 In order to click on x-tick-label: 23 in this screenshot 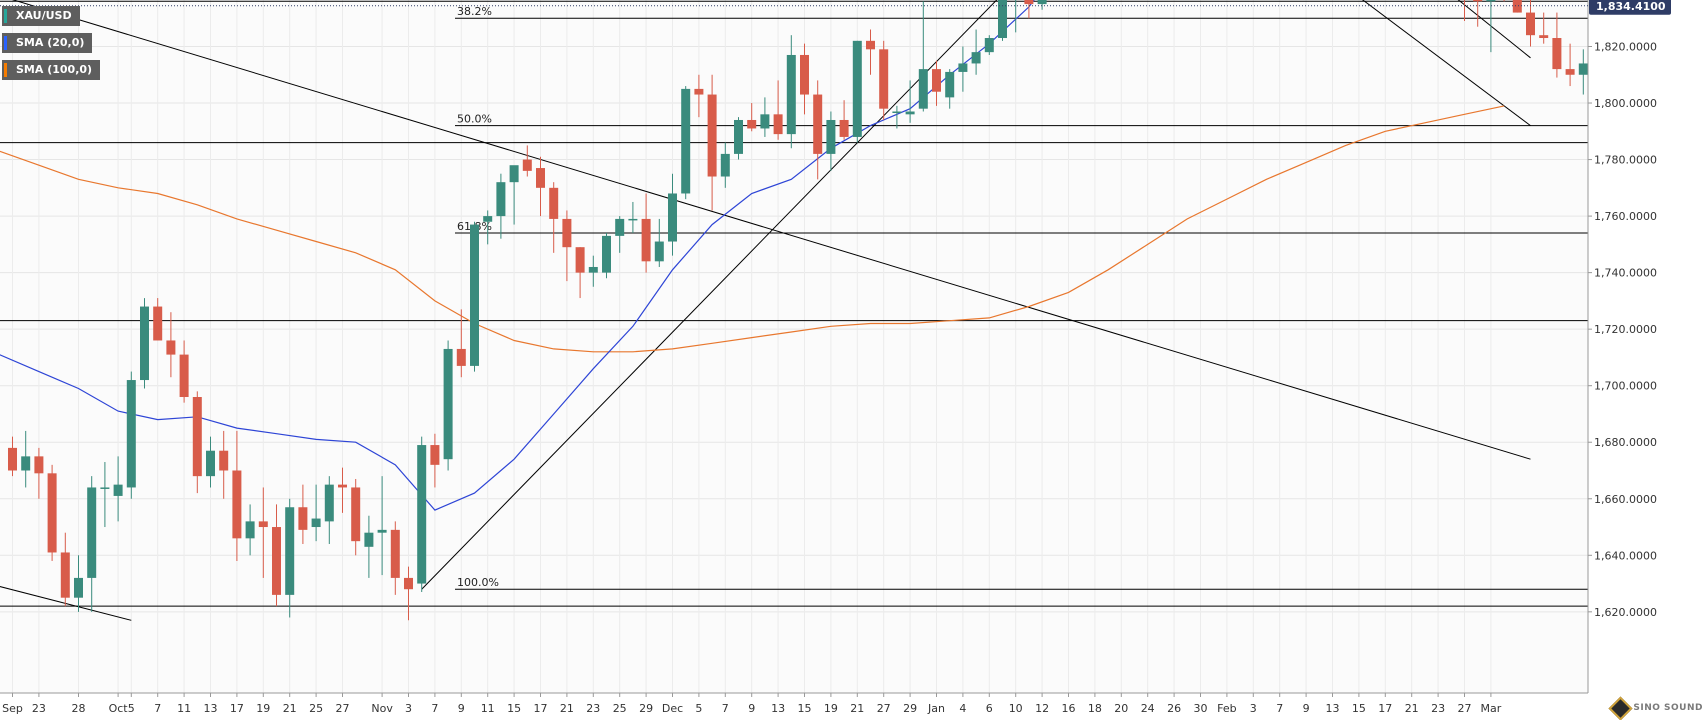, I will do `click(39, 708)`.